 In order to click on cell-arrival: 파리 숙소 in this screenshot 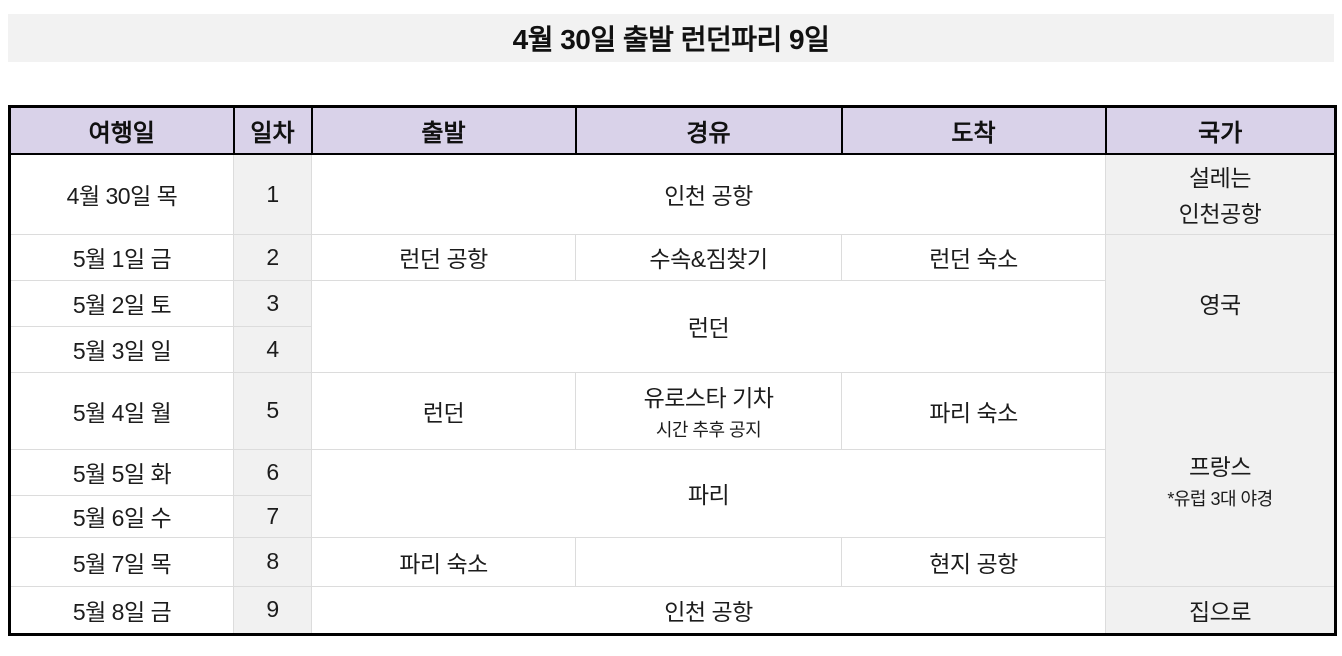, I will do `click(973, 410)`.